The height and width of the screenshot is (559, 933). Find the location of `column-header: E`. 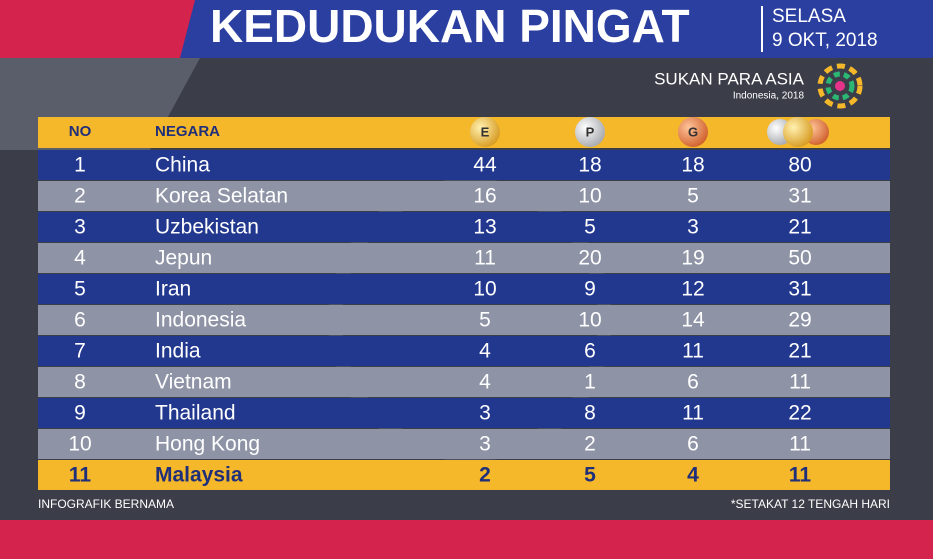

column-header: E is located at coordinates (485, 131).